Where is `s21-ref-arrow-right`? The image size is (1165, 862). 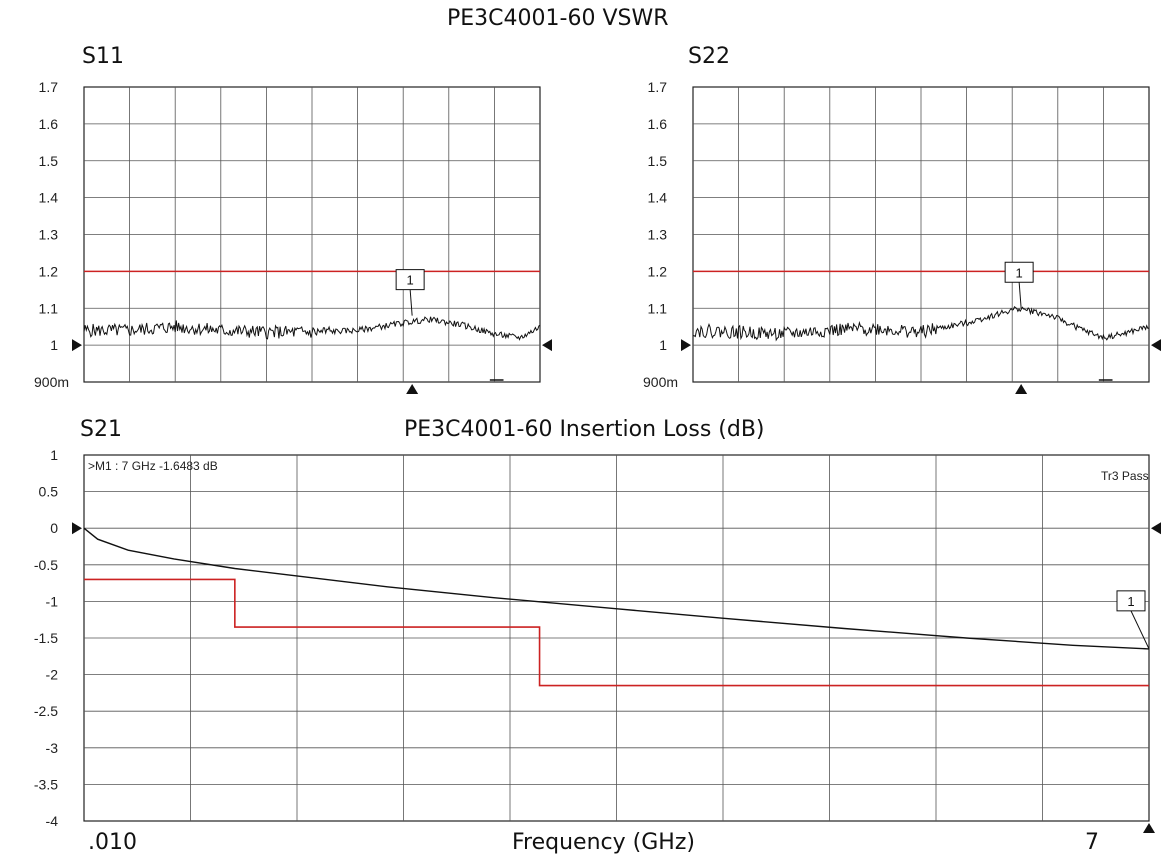 s21-ref-arrow-right is located at coordinates (1156, 528).